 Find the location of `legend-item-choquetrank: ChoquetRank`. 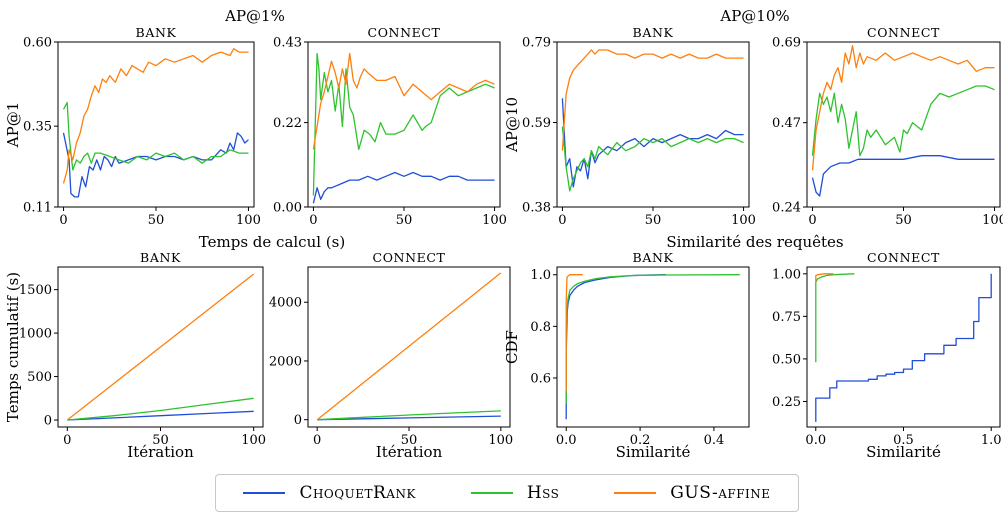

legend-item-choquetrank: ChoquetRank is located at coordinates (329, 493).